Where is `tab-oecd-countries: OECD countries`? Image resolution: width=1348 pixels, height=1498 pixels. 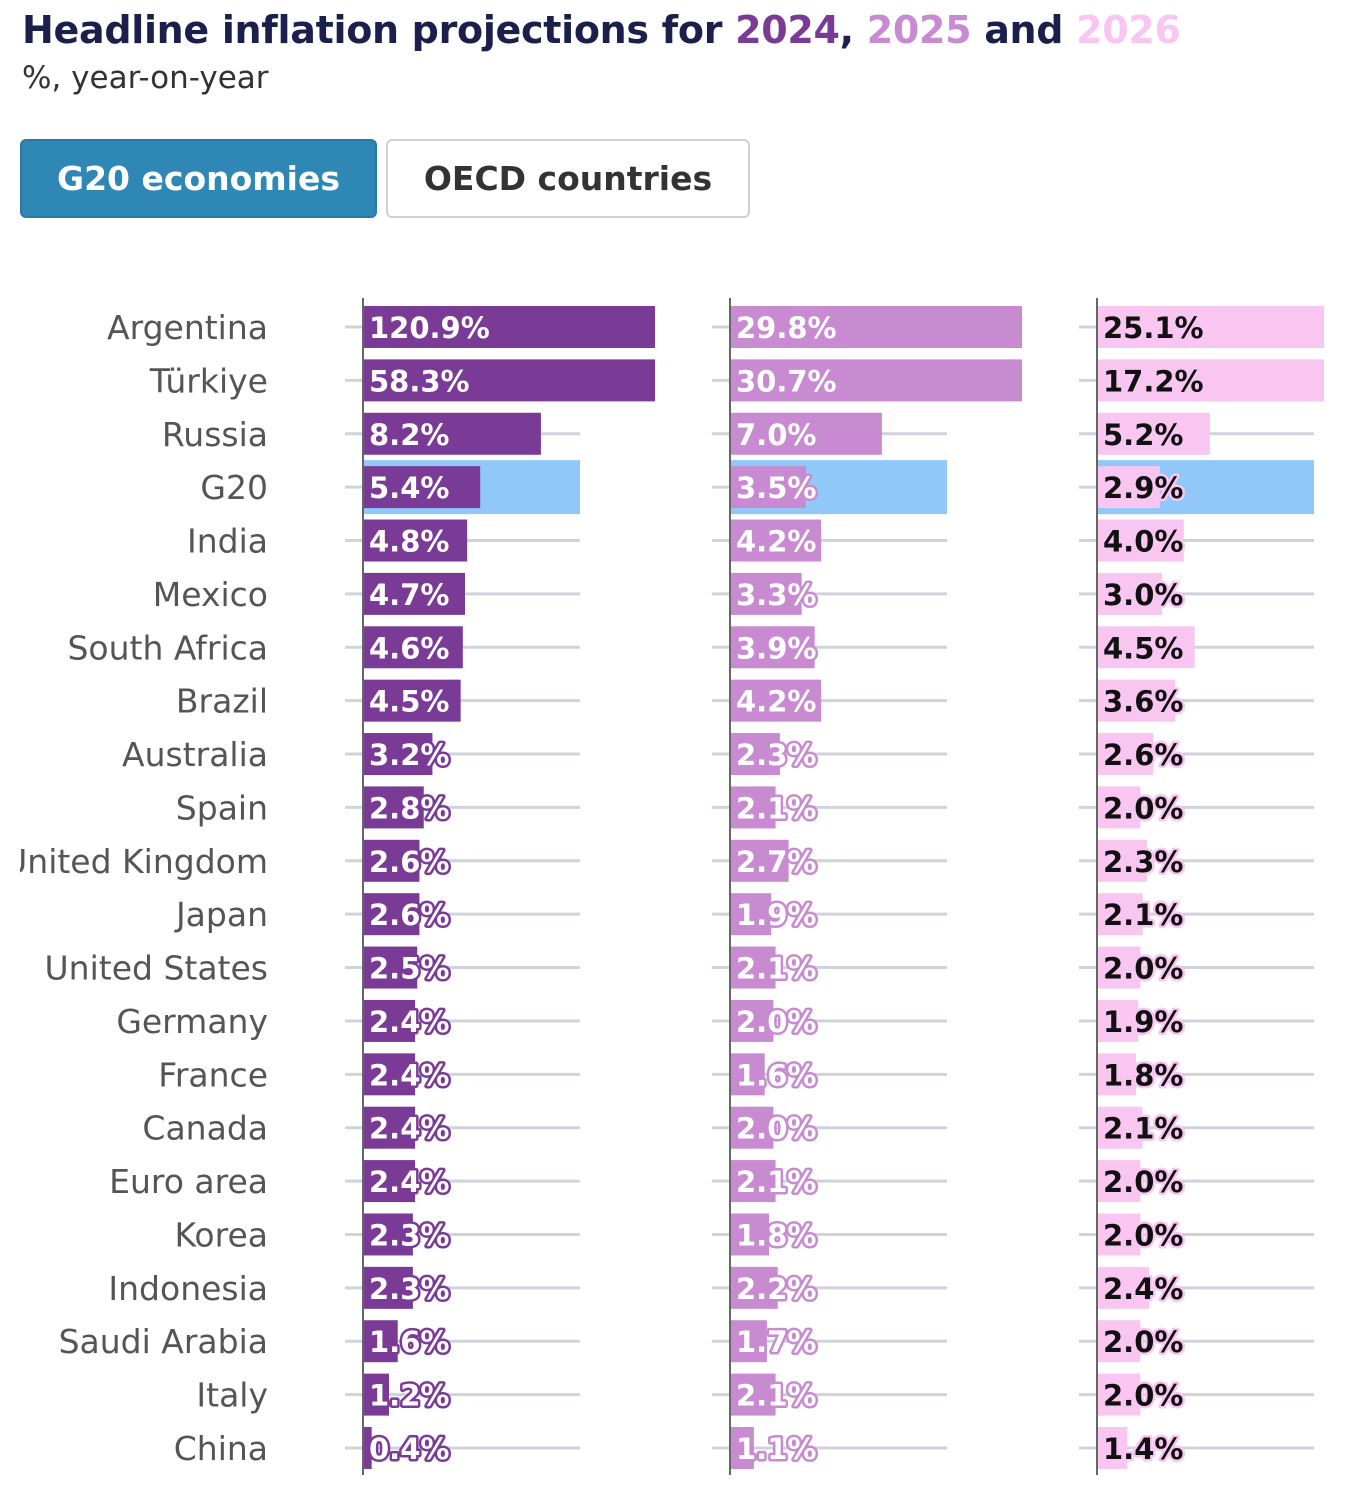 tab-oecd-countries: OECD countries is located at coordinates (568, 178).